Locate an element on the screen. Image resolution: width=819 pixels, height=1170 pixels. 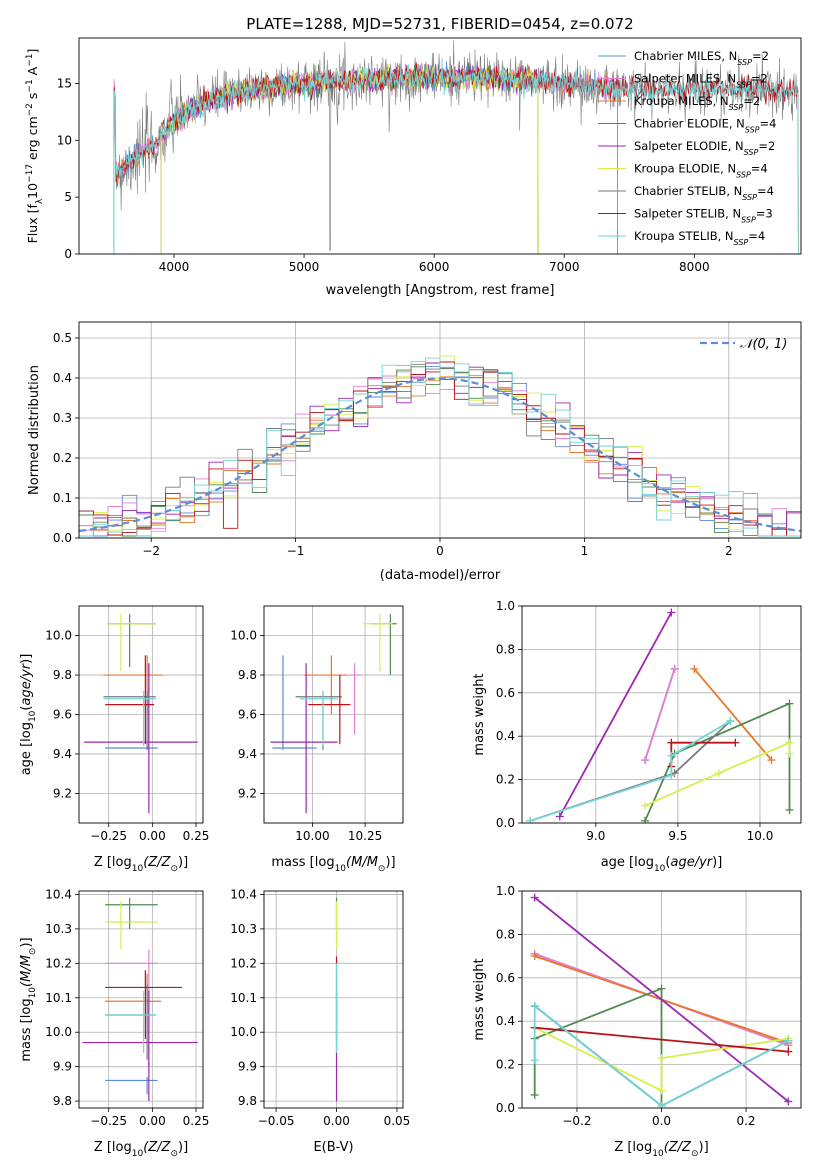
xlabel-label: E(B-V) is located at coordinates (333, 1147).